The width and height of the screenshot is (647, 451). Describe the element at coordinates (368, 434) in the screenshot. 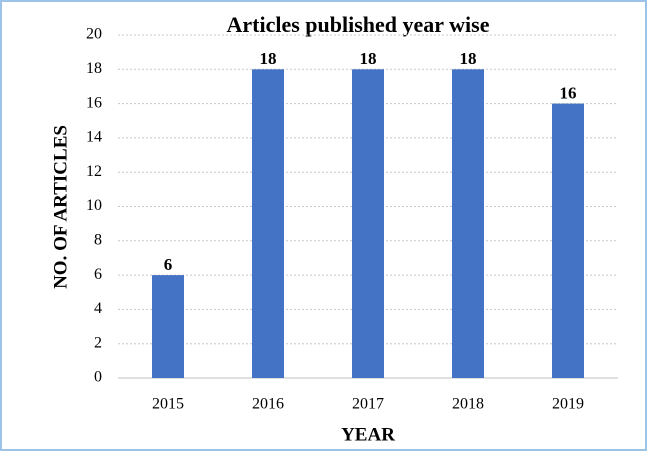

I see `x-axis-label: YEAR` at that location.